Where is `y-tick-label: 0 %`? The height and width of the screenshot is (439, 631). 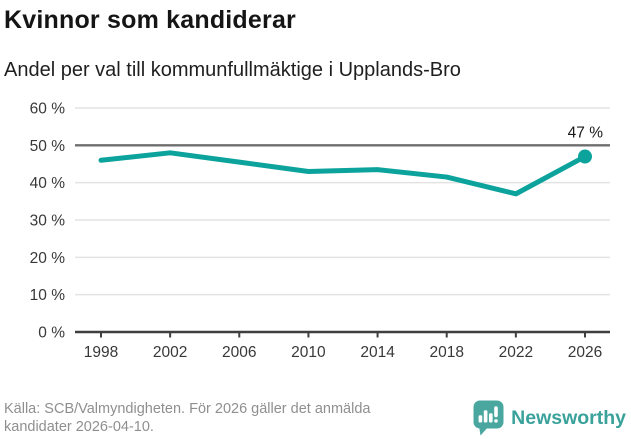
y-tick-label: 0 % is located at coordinates (51, 333).